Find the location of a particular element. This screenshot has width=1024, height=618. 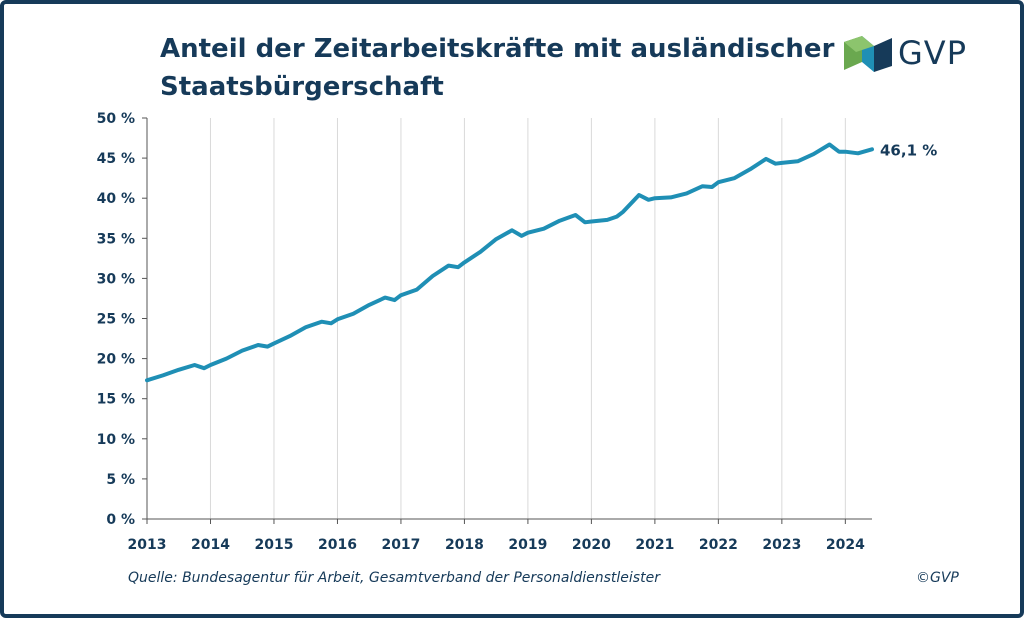

x-tick-label: 2018 is located at coordinates (464, 545).